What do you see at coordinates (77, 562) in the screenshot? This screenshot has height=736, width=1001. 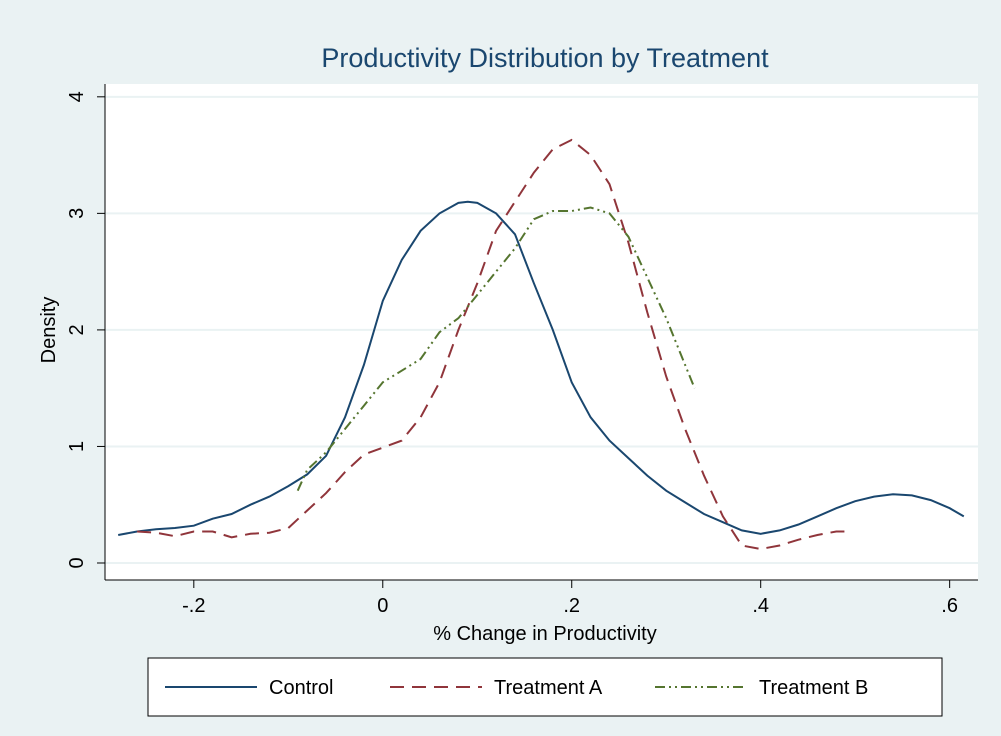 I see `y-tick-label: 0` at bounding box center [77, 562].